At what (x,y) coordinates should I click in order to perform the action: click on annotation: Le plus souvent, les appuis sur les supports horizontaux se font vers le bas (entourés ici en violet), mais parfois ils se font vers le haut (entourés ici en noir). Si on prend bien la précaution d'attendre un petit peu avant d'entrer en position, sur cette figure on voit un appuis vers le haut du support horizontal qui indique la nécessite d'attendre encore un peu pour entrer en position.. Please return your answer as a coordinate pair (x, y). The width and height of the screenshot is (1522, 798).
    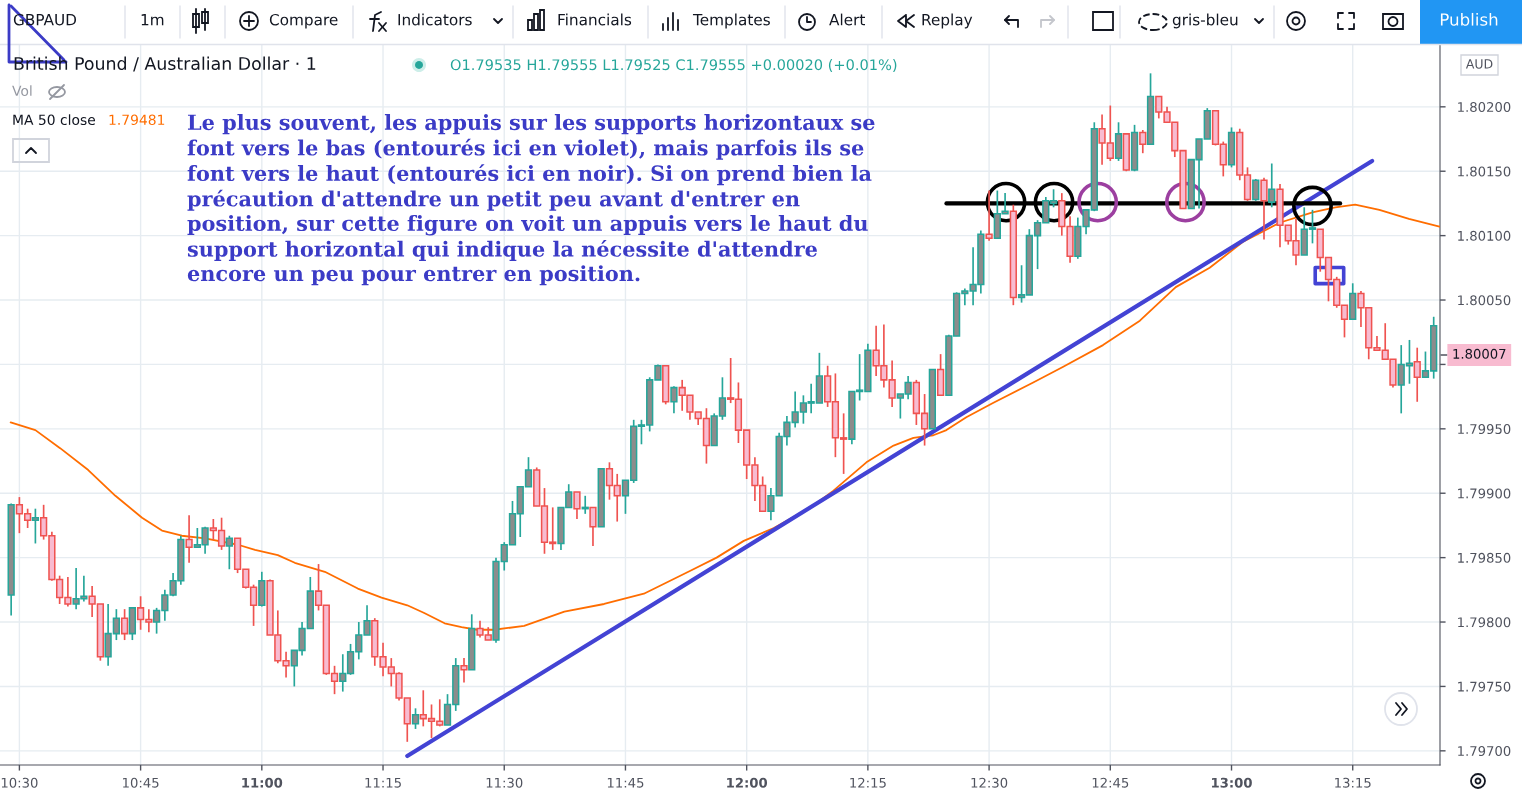
    Looking at the image, I should click on (531, 200).